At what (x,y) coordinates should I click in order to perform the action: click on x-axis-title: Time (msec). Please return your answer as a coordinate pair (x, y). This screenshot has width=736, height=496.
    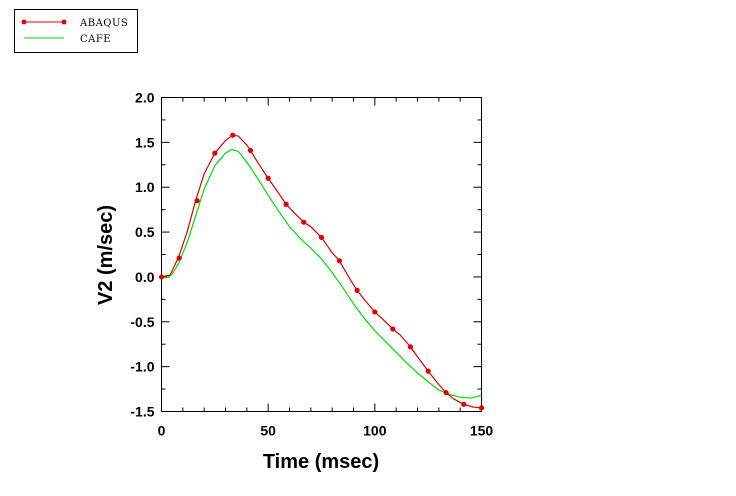
    Looking at the image, I should click on (321, 462).